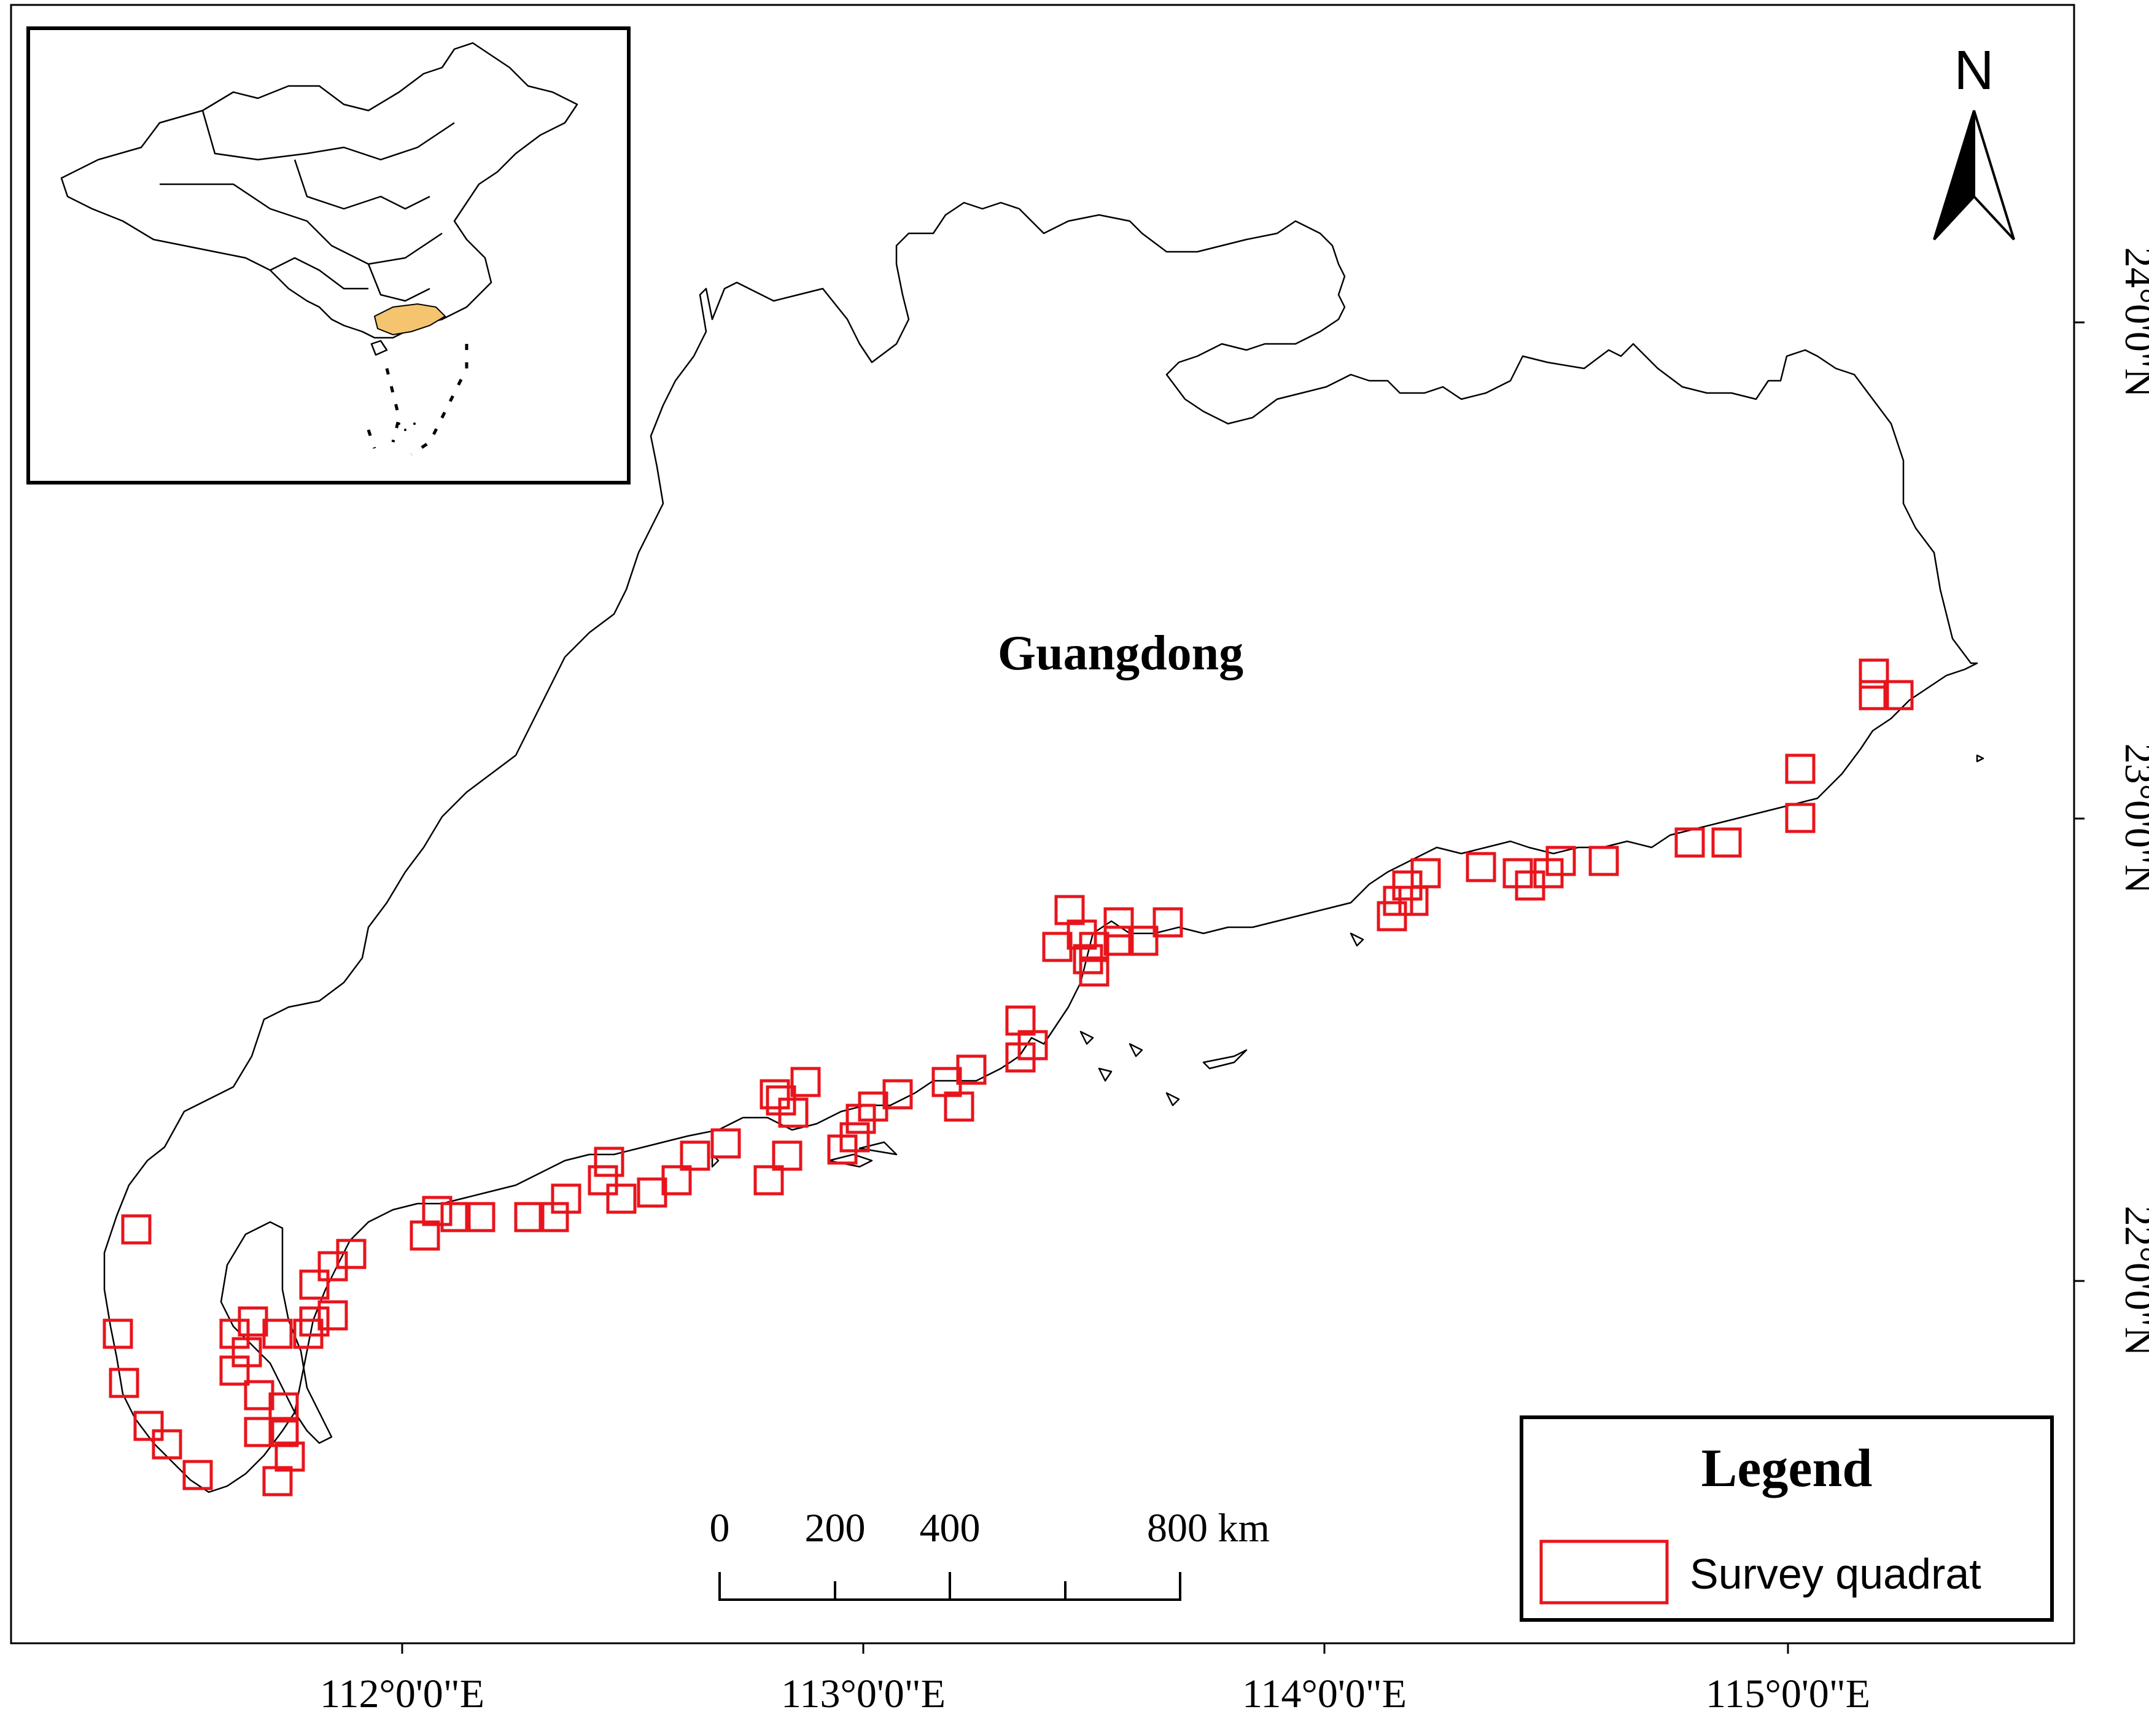 Image resolution: width=2149 pixels, height=1736 pixels. Describe the element at coordinates (835, 1528) in the screenshot. I see `scale-tick-200: 200` at that location.